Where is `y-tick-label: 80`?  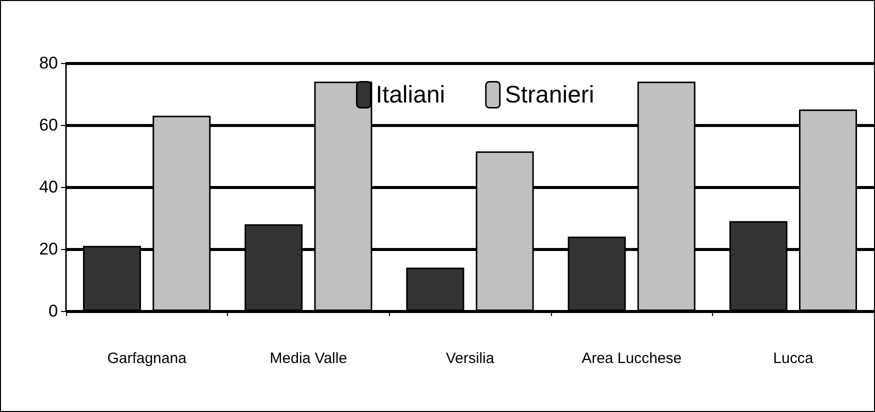
y-tick-label: 80 is located at coordinates (48, 63).